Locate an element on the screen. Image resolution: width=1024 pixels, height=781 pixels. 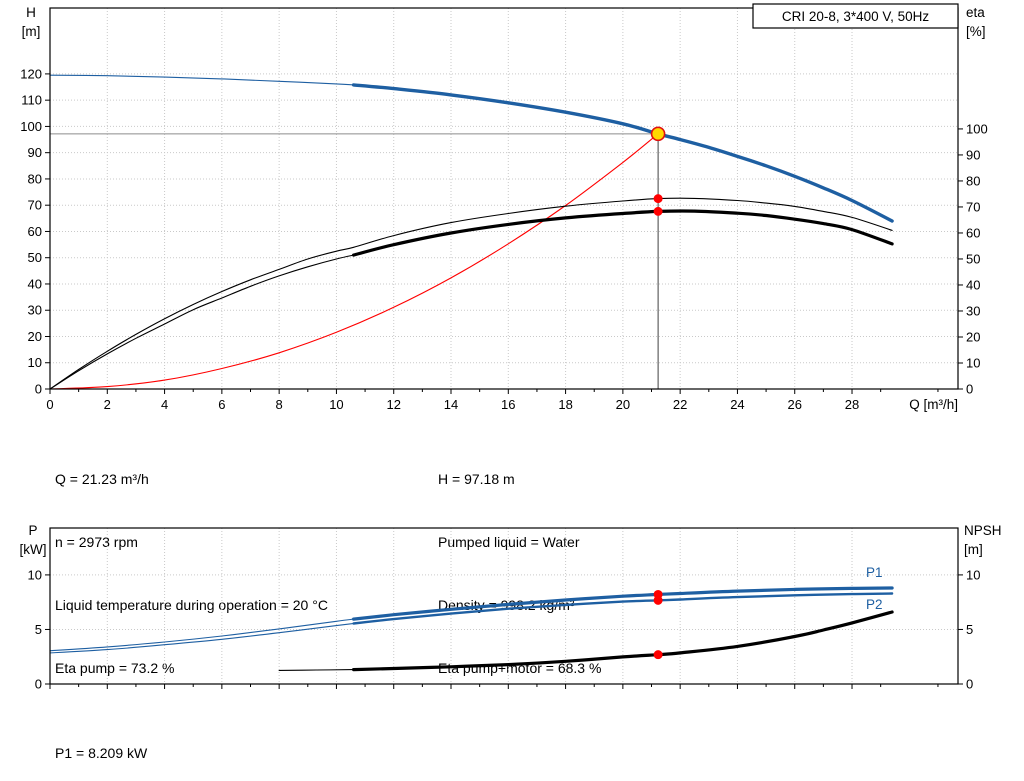
svg-text: NPSH is located at coordinates (983, 530).